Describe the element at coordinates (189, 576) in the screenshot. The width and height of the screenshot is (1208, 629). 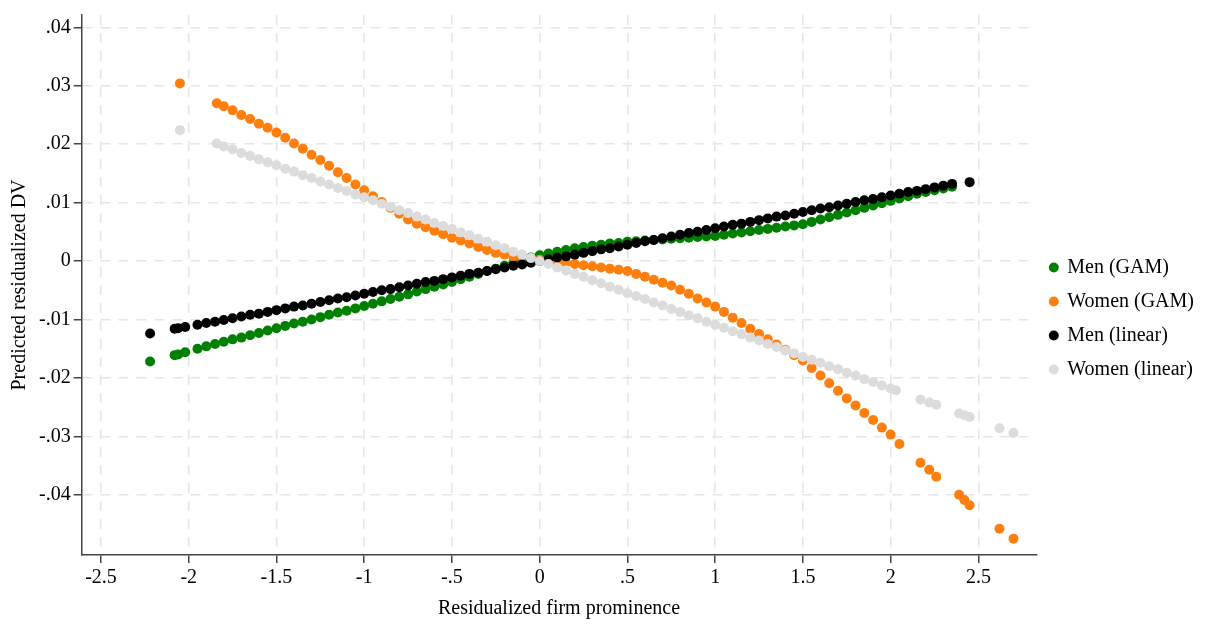
I see `x-tick-label: -2` at that location.